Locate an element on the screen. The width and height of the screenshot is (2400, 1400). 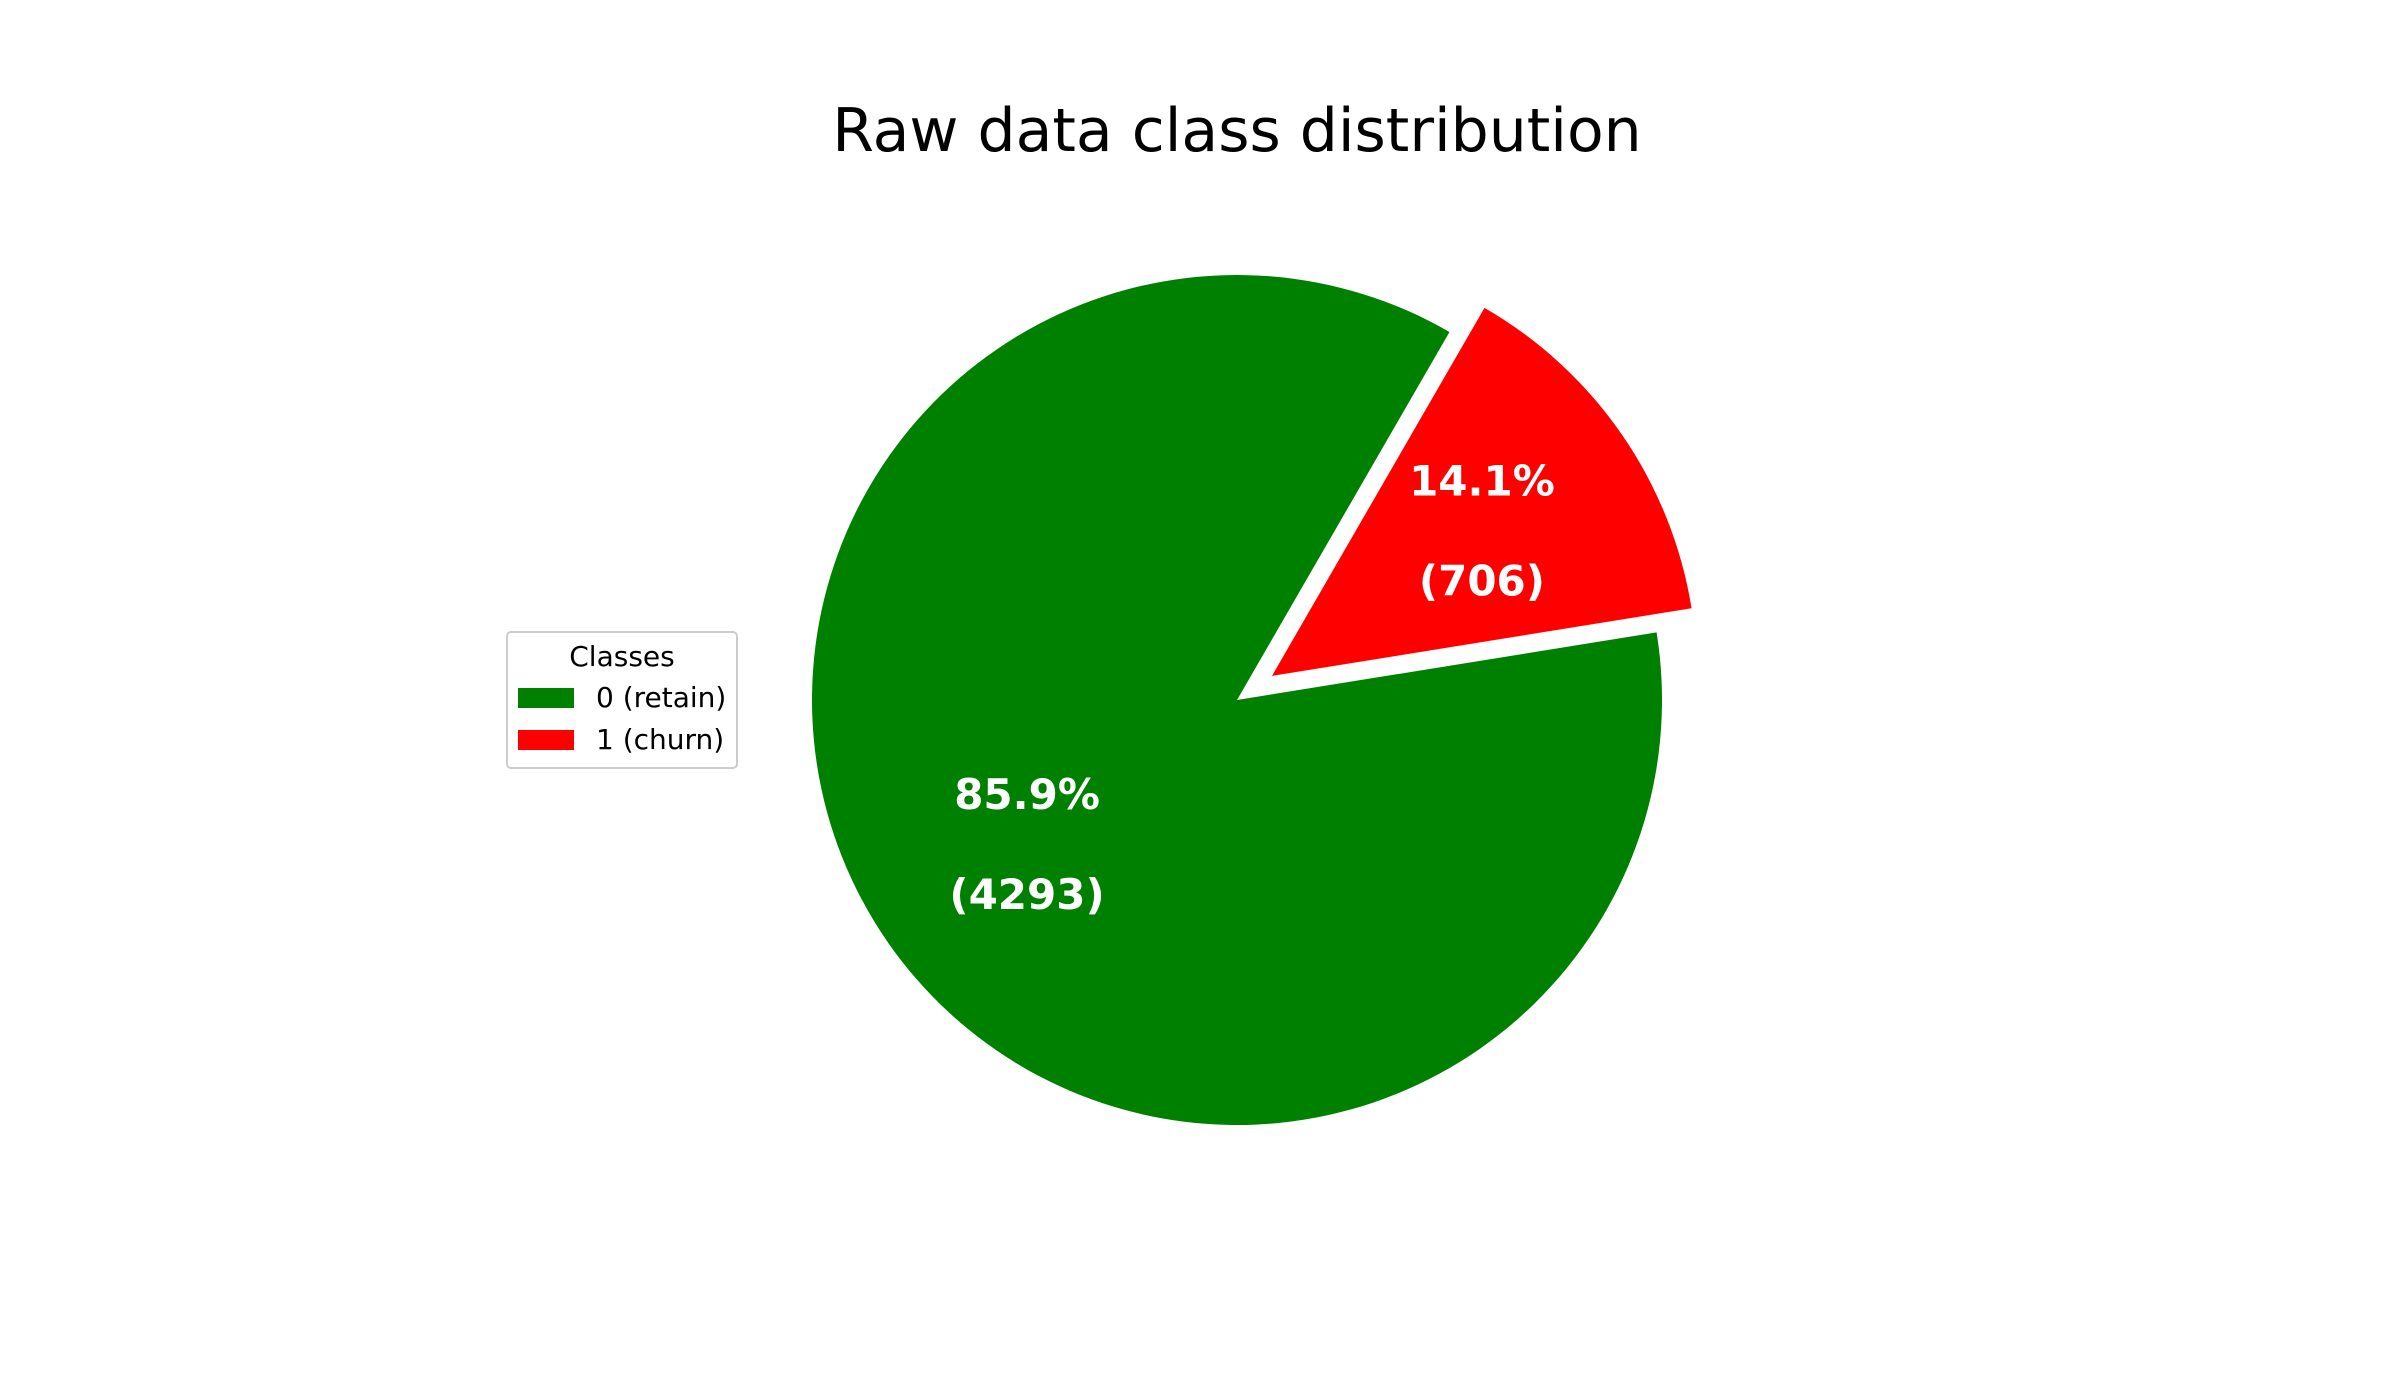
legend-swatch-churn is located at coordinates (546, 740).